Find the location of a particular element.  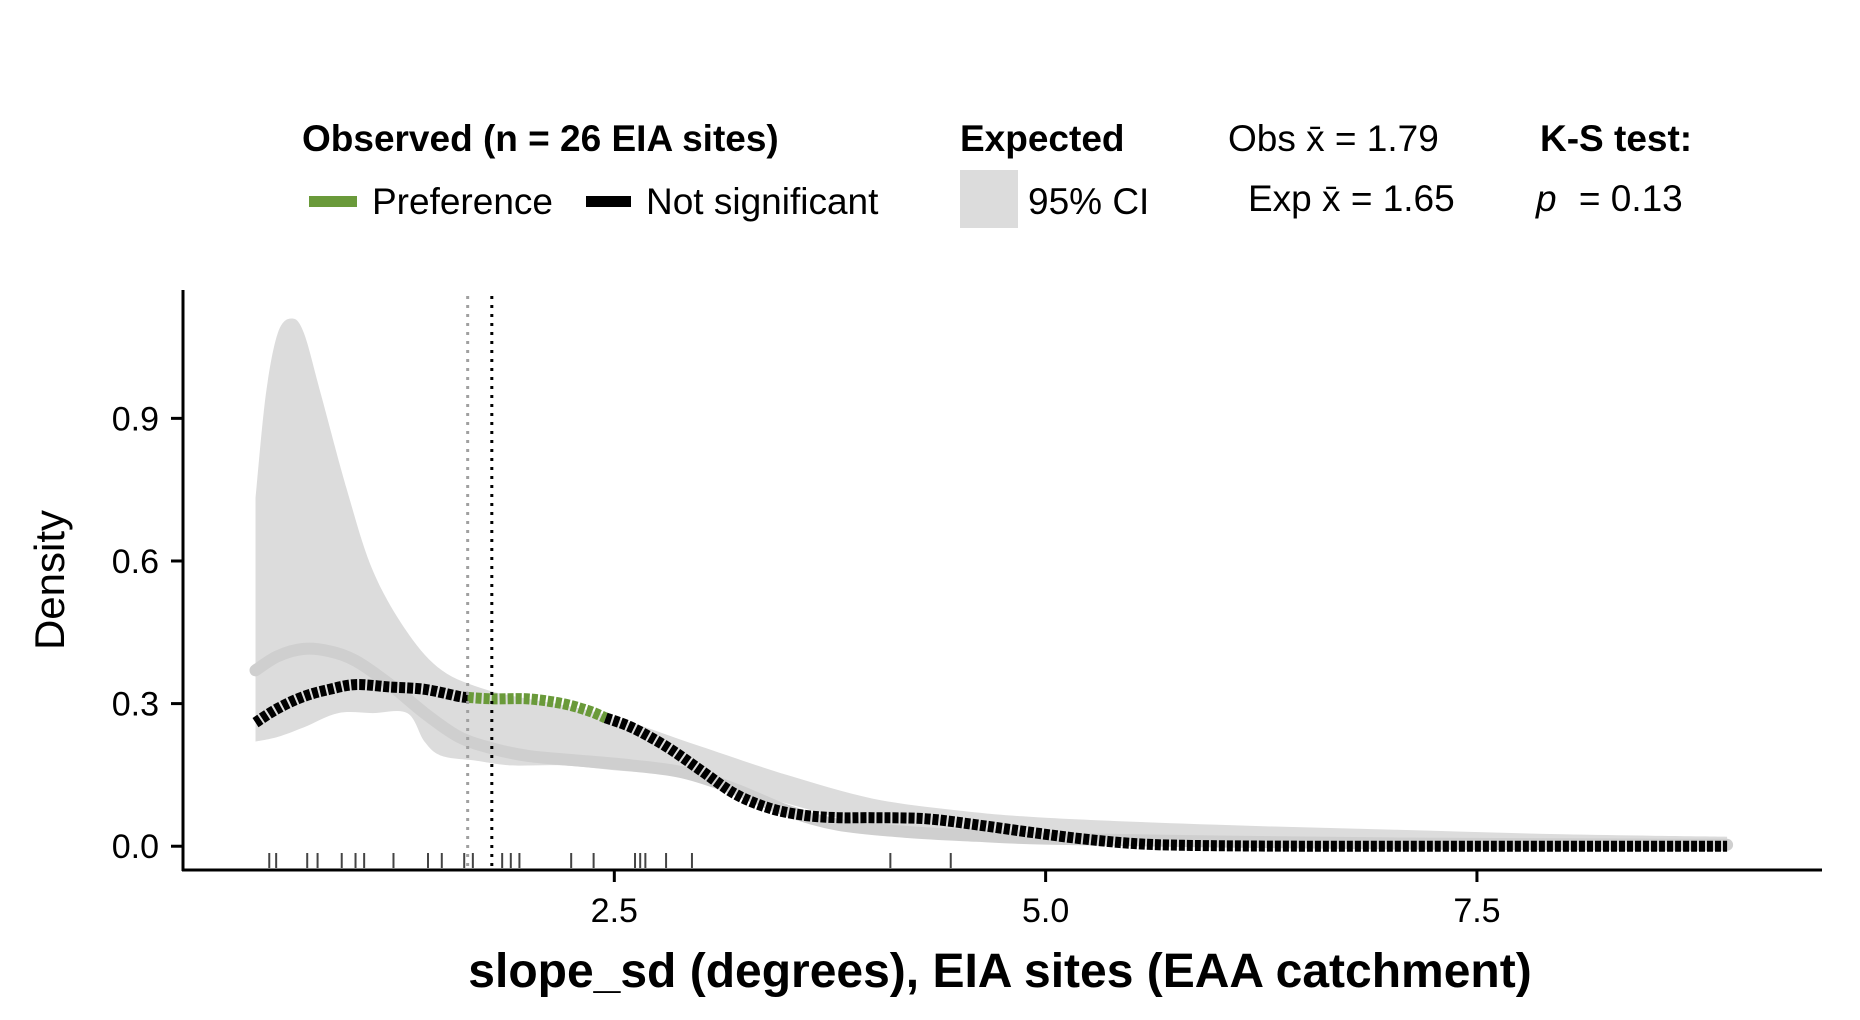

observed-density-series is located at coordinates (990, 765).